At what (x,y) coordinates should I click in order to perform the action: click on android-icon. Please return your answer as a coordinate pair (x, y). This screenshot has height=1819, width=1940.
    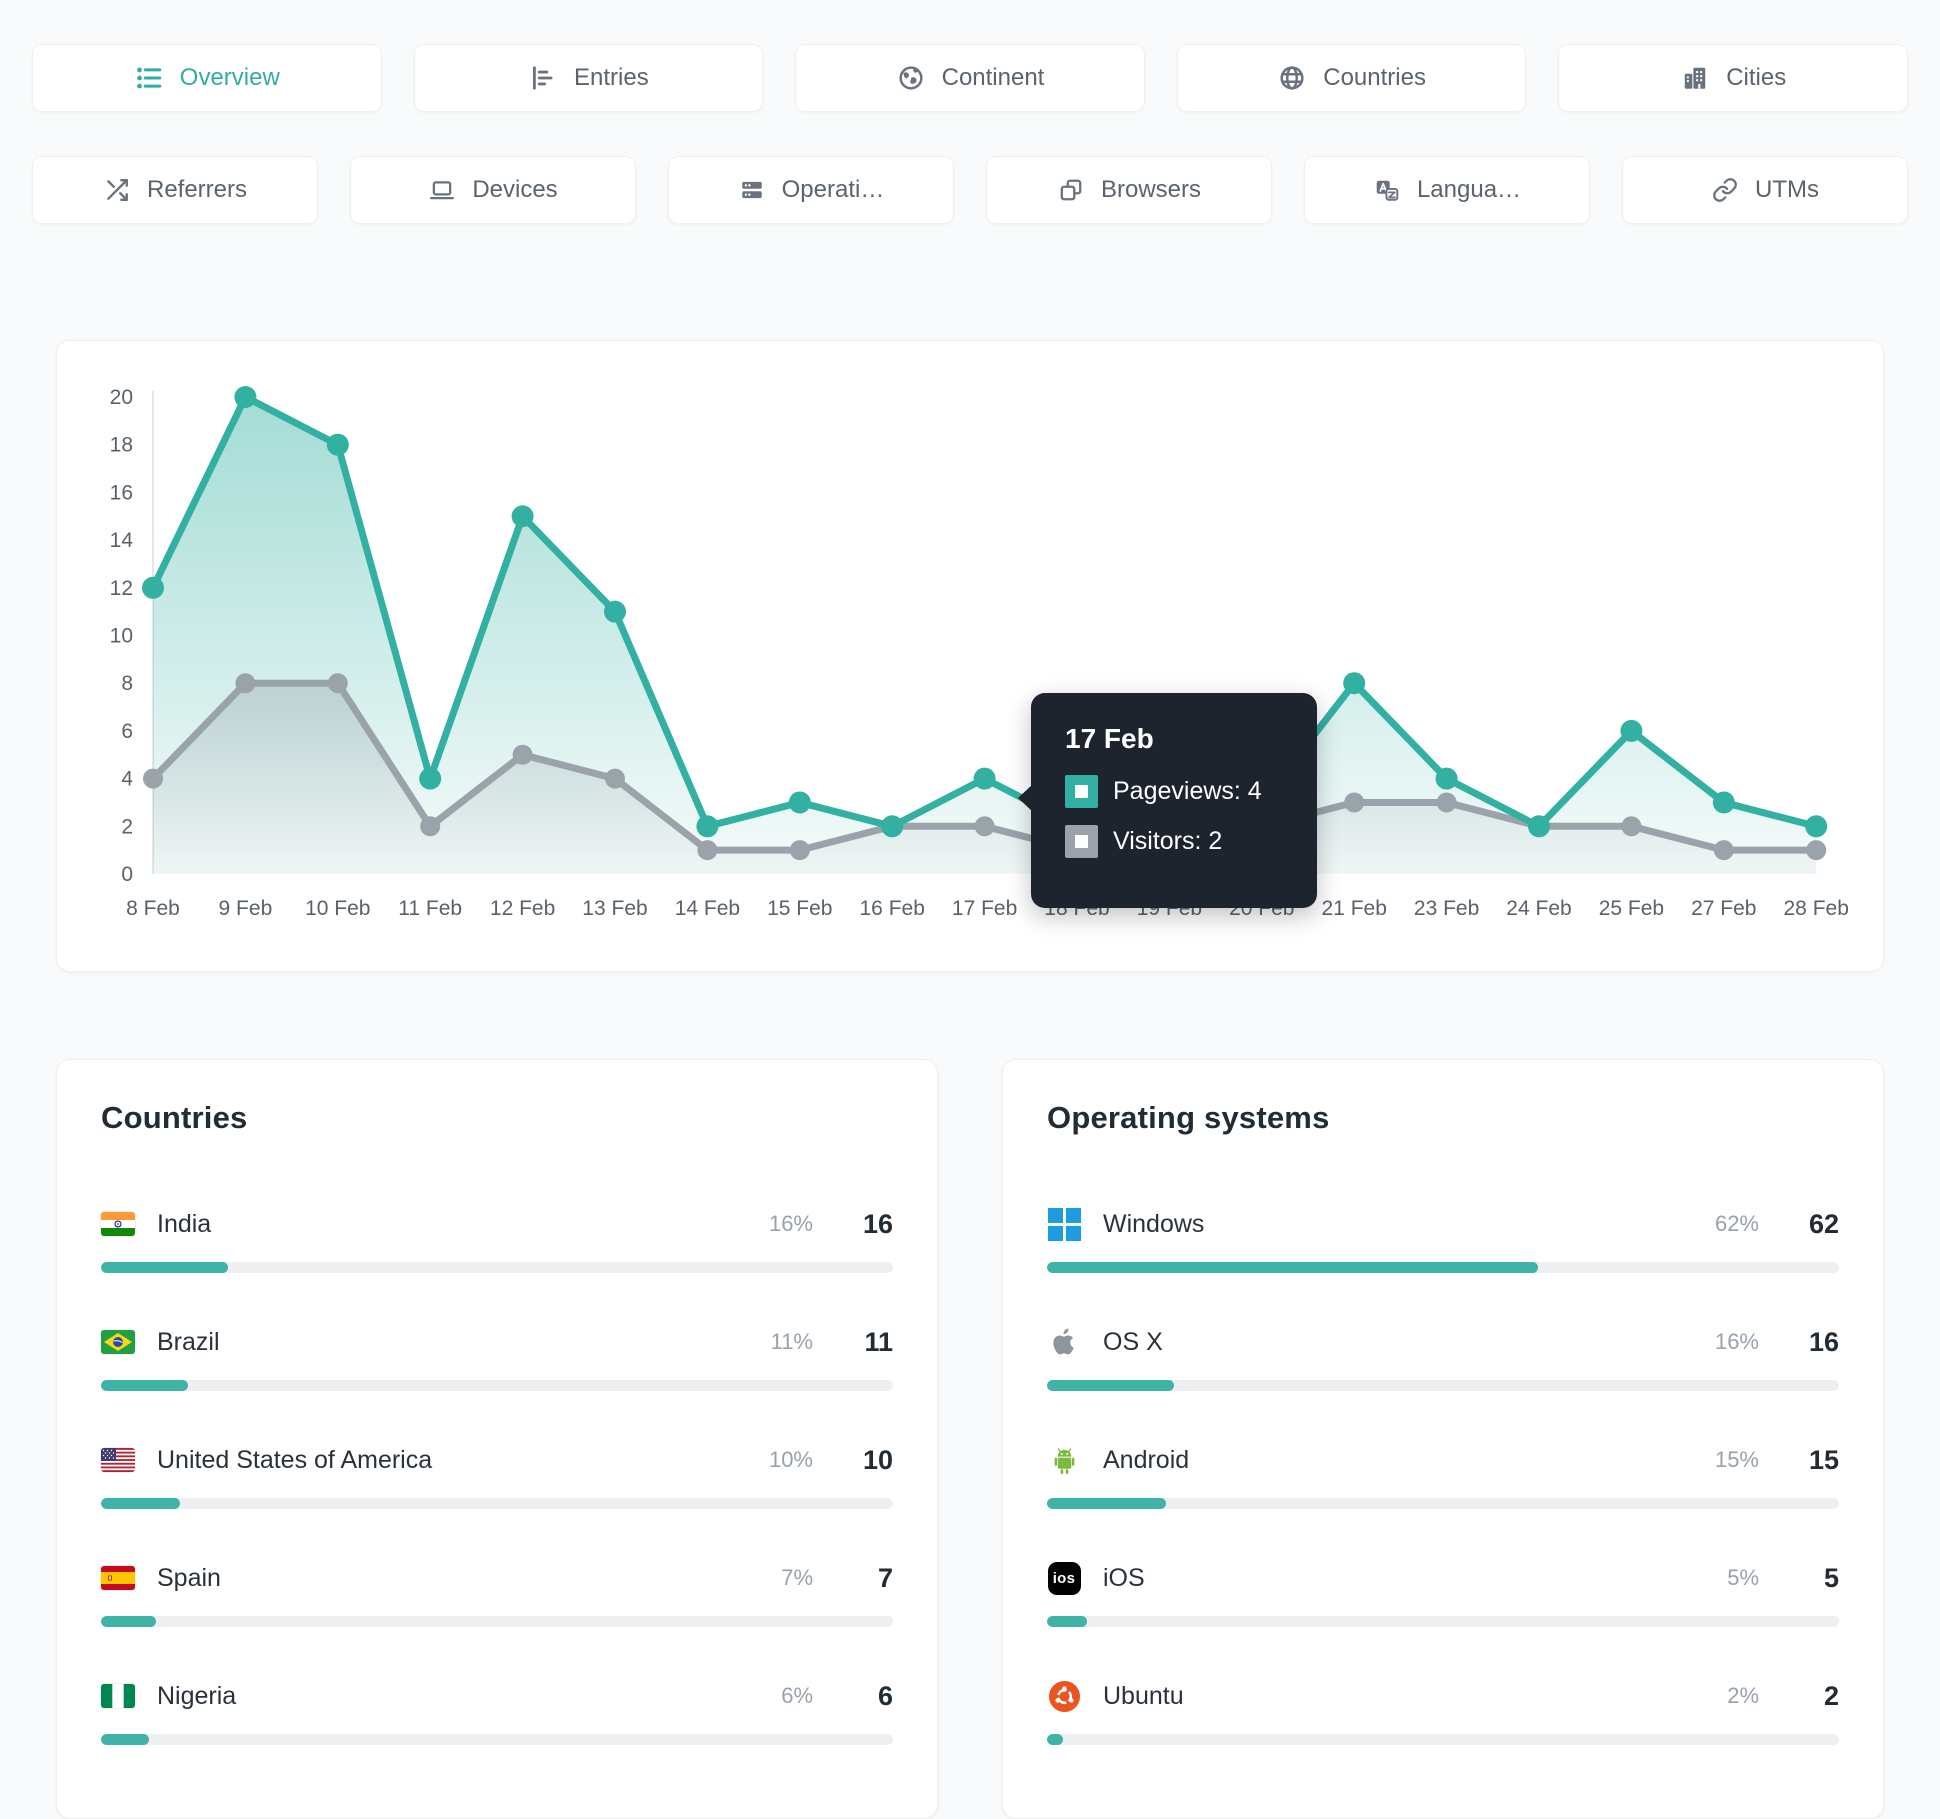
    Looking at the image, I should click on (1064, 1460).